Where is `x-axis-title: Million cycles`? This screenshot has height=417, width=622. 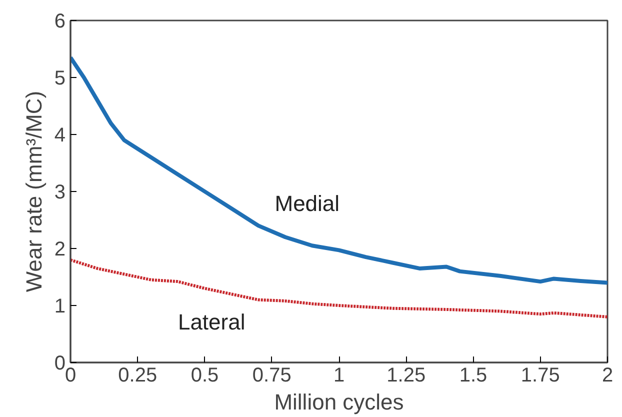 x-axis-title: Million cycles is located at coordinates (339, 402).